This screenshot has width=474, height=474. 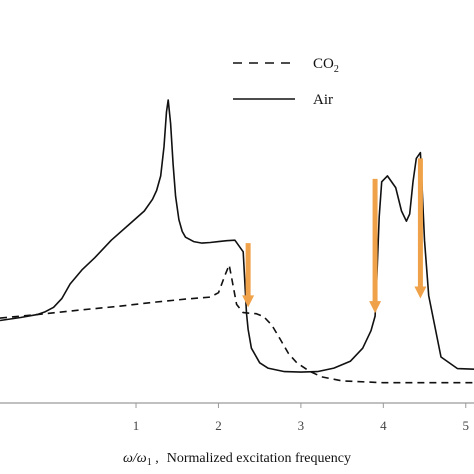 What do you see at coordinates (149, 462) in the screenshot?
I see `x-axis-label-subscript: 1` at bounding box center [149, 462].